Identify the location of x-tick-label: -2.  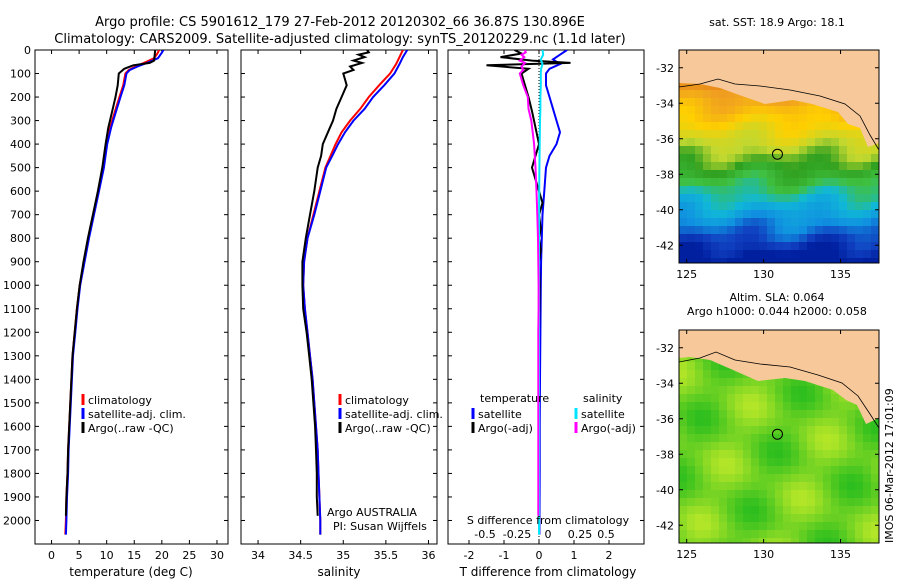
(469, 555).